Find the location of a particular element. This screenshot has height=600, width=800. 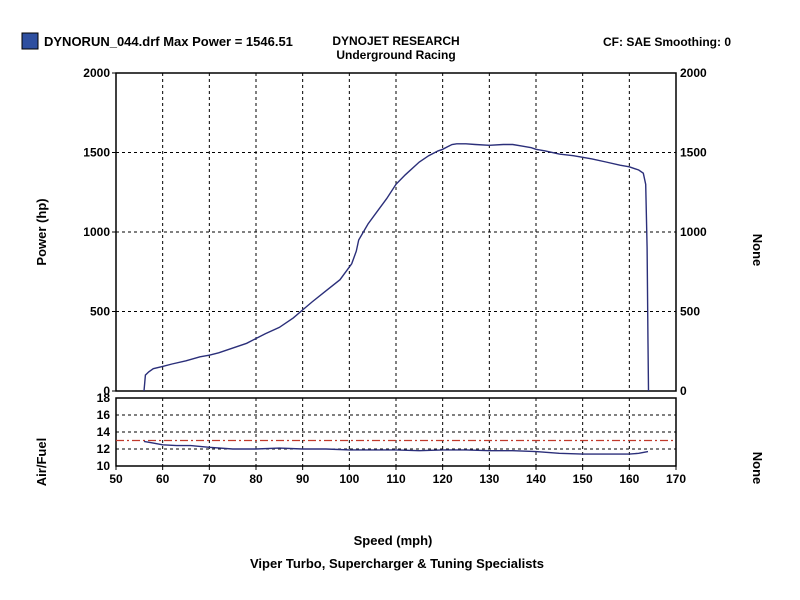

cf-smoothing-label: CF: SAE Smoothing: 0 is located at coordinates (667, 42).